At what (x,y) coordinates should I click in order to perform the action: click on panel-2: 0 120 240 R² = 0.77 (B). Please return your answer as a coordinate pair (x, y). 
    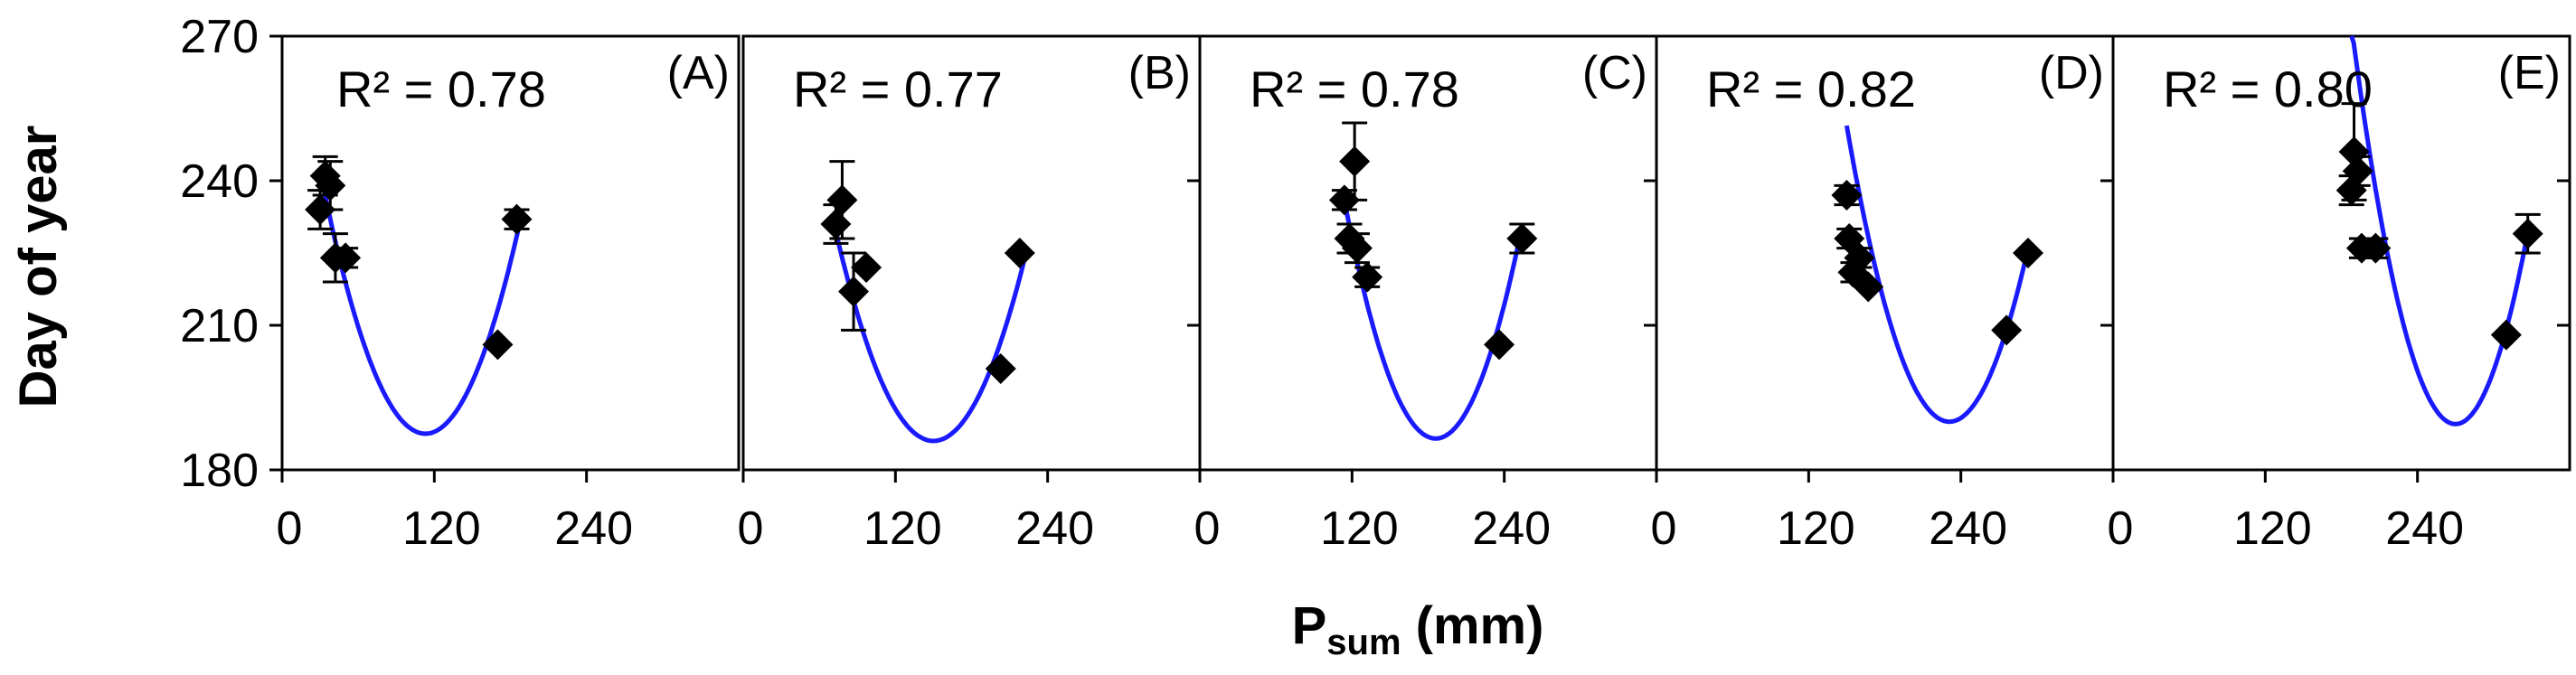
    Looking at the image, I should click on (970, 294).